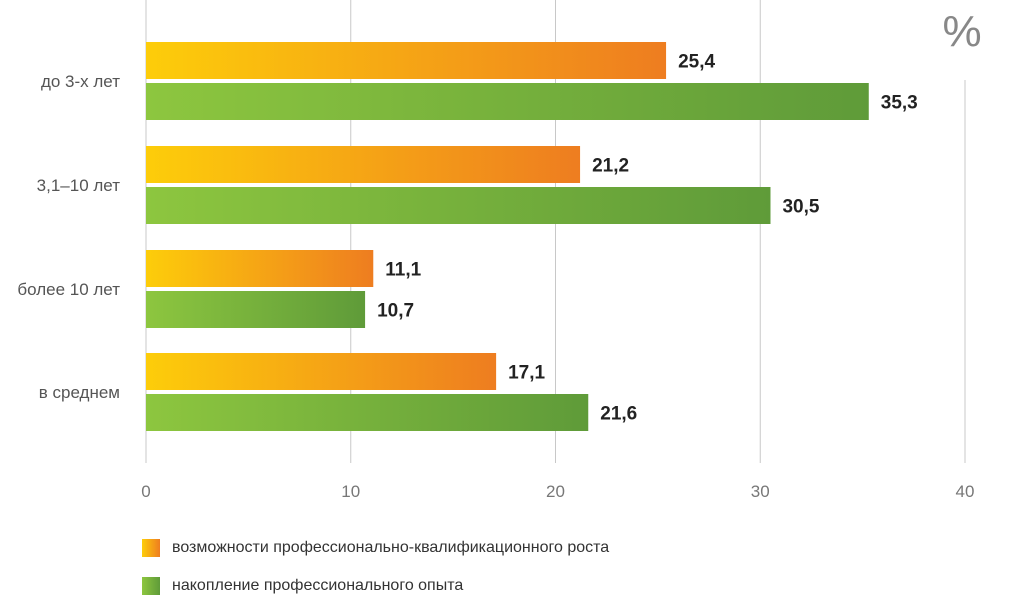 The width and height of the screenshot is (1024, 605). Describe the element at coordinates (79, 392) in the screenshot. I see `category-label: в среднем` at that location.